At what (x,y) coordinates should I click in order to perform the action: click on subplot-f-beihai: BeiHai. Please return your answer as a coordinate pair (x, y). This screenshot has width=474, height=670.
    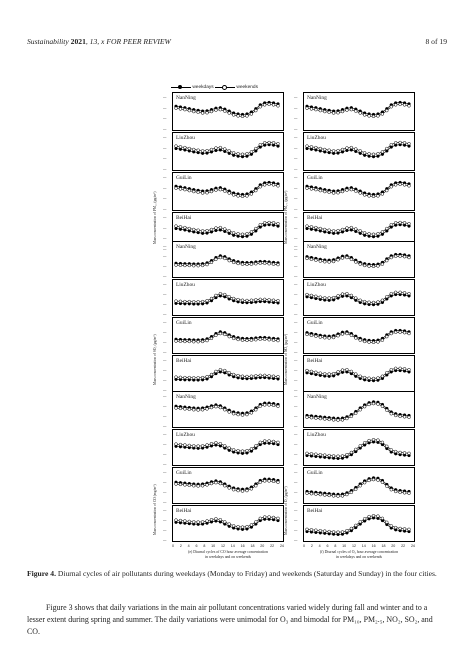
    Looking at the image, I should click on (359, 523).